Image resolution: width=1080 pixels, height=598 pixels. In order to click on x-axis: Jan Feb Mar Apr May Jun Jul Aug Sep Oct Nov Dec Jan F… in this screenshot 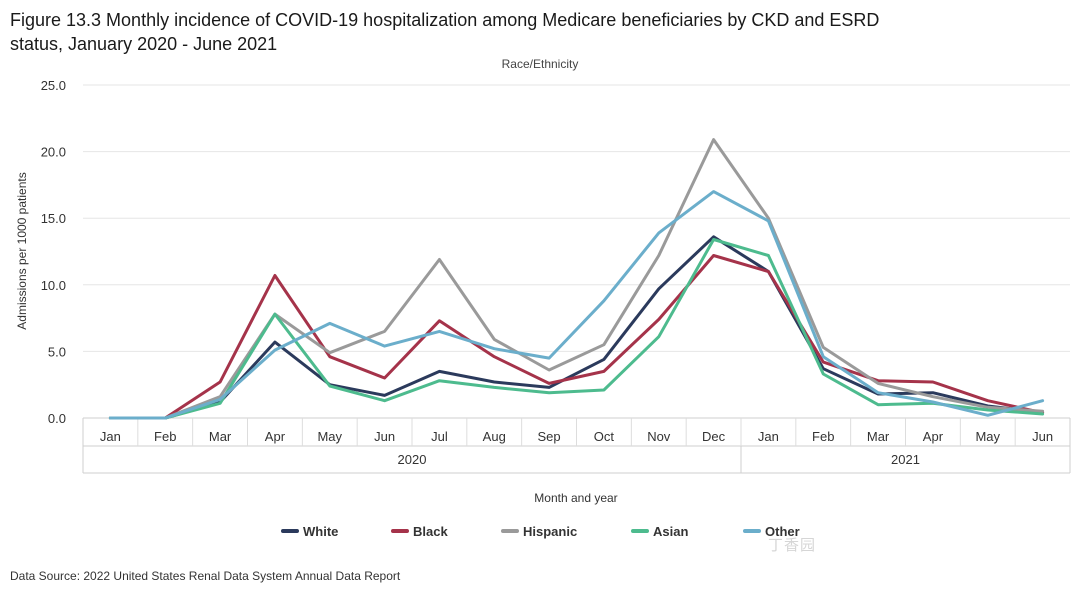, I will do `click(576, 446)`.